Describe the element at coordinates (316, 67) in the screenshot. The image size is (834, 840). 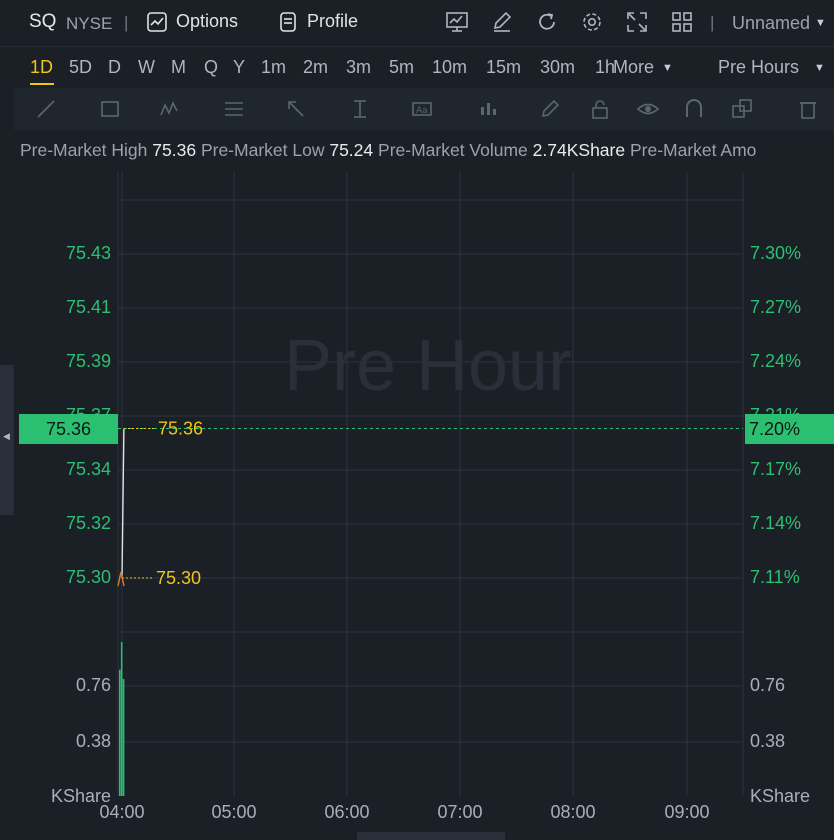
I see `period-2m: 2m` at that location.